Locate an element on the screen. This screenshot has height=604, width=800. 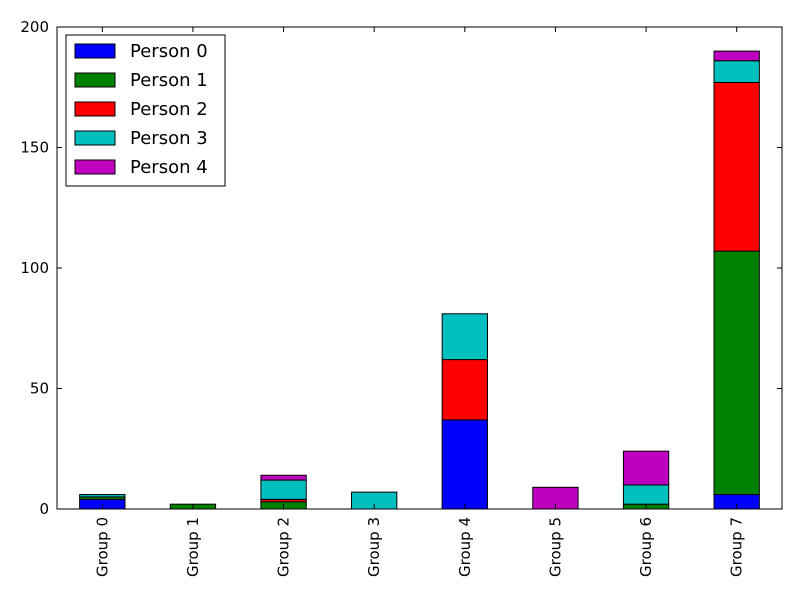
legend-label: Person 3 is located at coordinates (169, 138).